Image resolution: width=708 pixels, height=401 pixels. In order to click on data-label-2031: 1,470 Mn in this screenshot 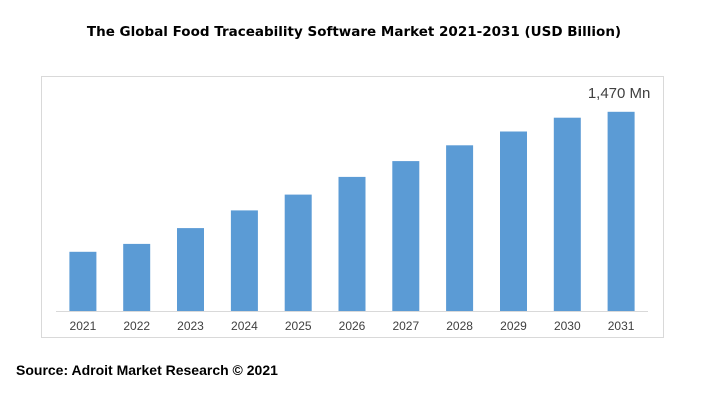, I will do `click(619, 93)`.